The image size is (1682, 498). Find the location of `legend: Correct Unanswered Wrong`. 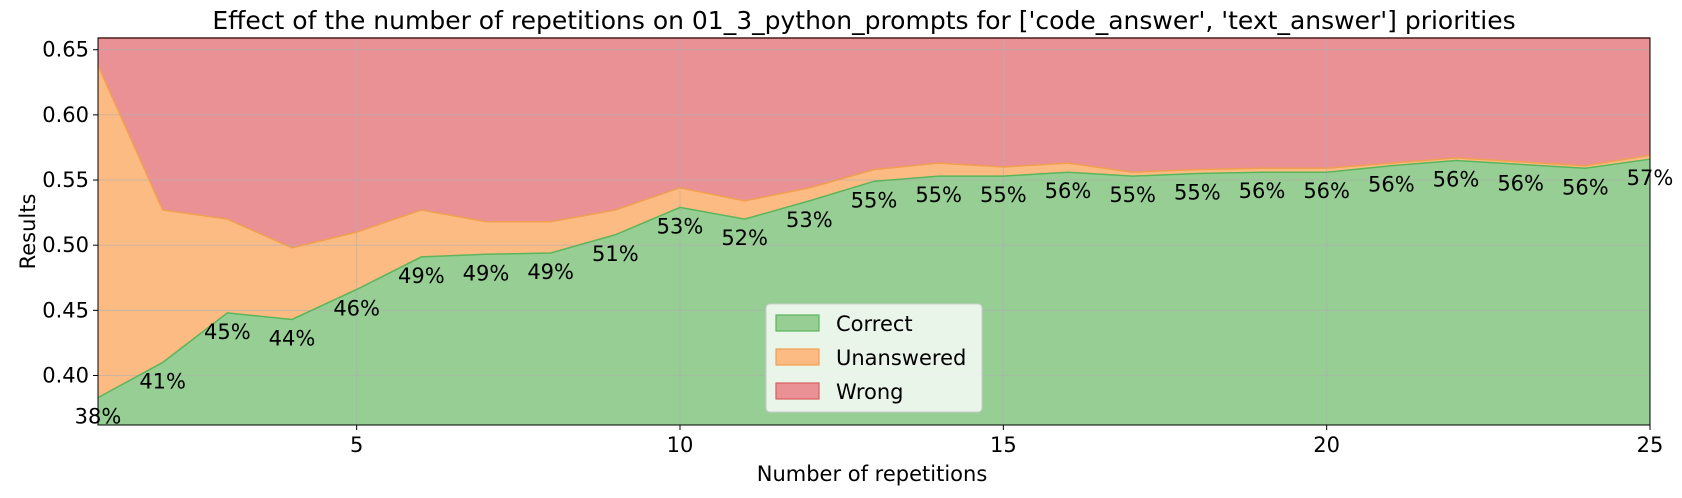

legend: Correct Unanswered Wrong is located at coordinates (874, 358).